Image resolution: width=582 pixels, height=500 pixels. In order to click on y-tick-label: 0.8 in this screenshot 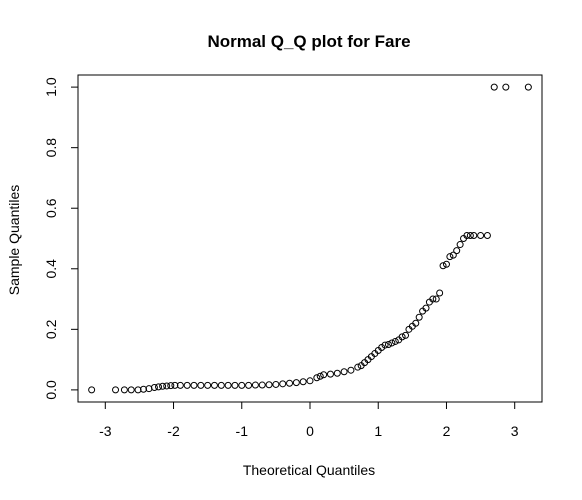, I will do `click(51, 148)`.